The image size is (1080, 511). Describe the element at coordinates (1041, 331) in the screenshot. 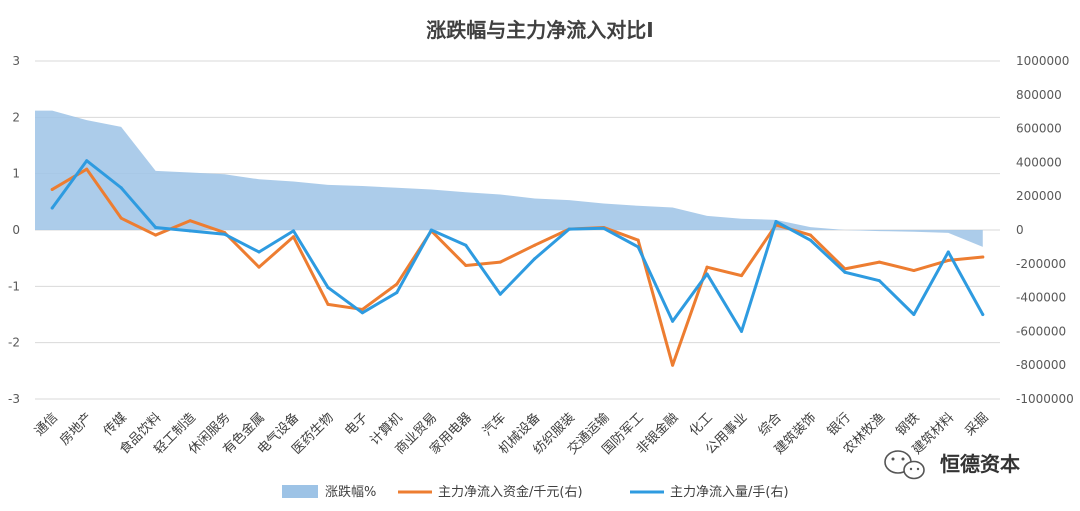

I see `right-tick-label: -600000` at that location.